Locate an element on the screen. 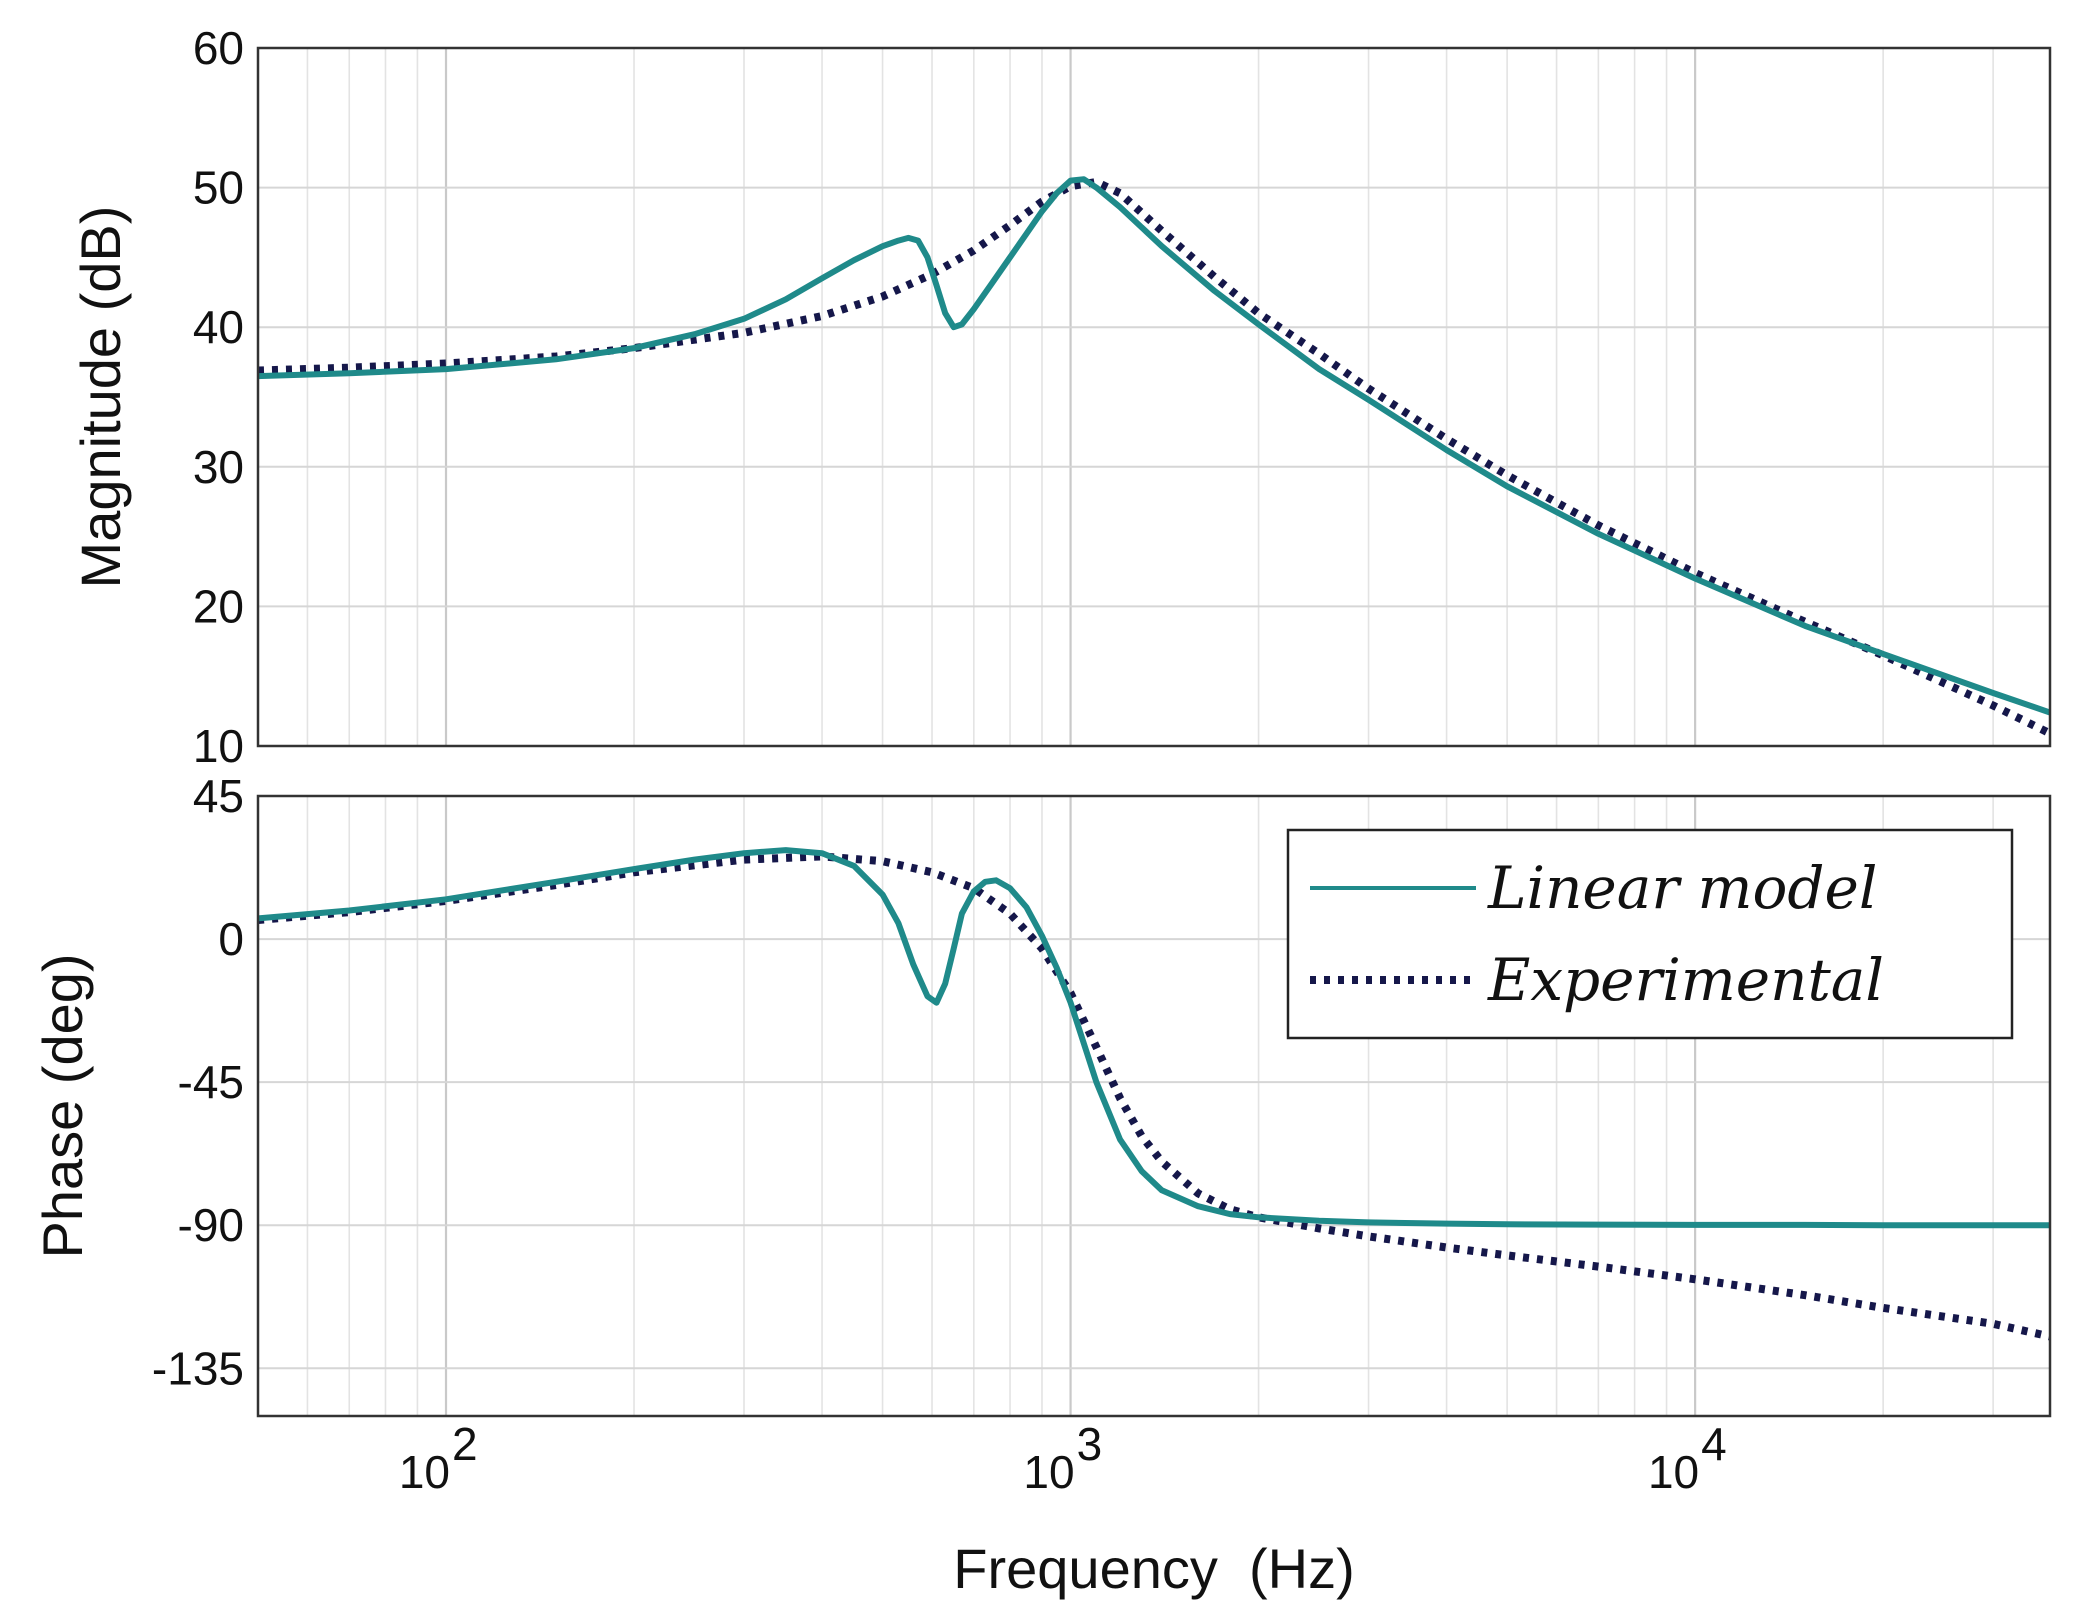 The image size is (2079, 1623). legend-box is located at coordinates (1650, 934).